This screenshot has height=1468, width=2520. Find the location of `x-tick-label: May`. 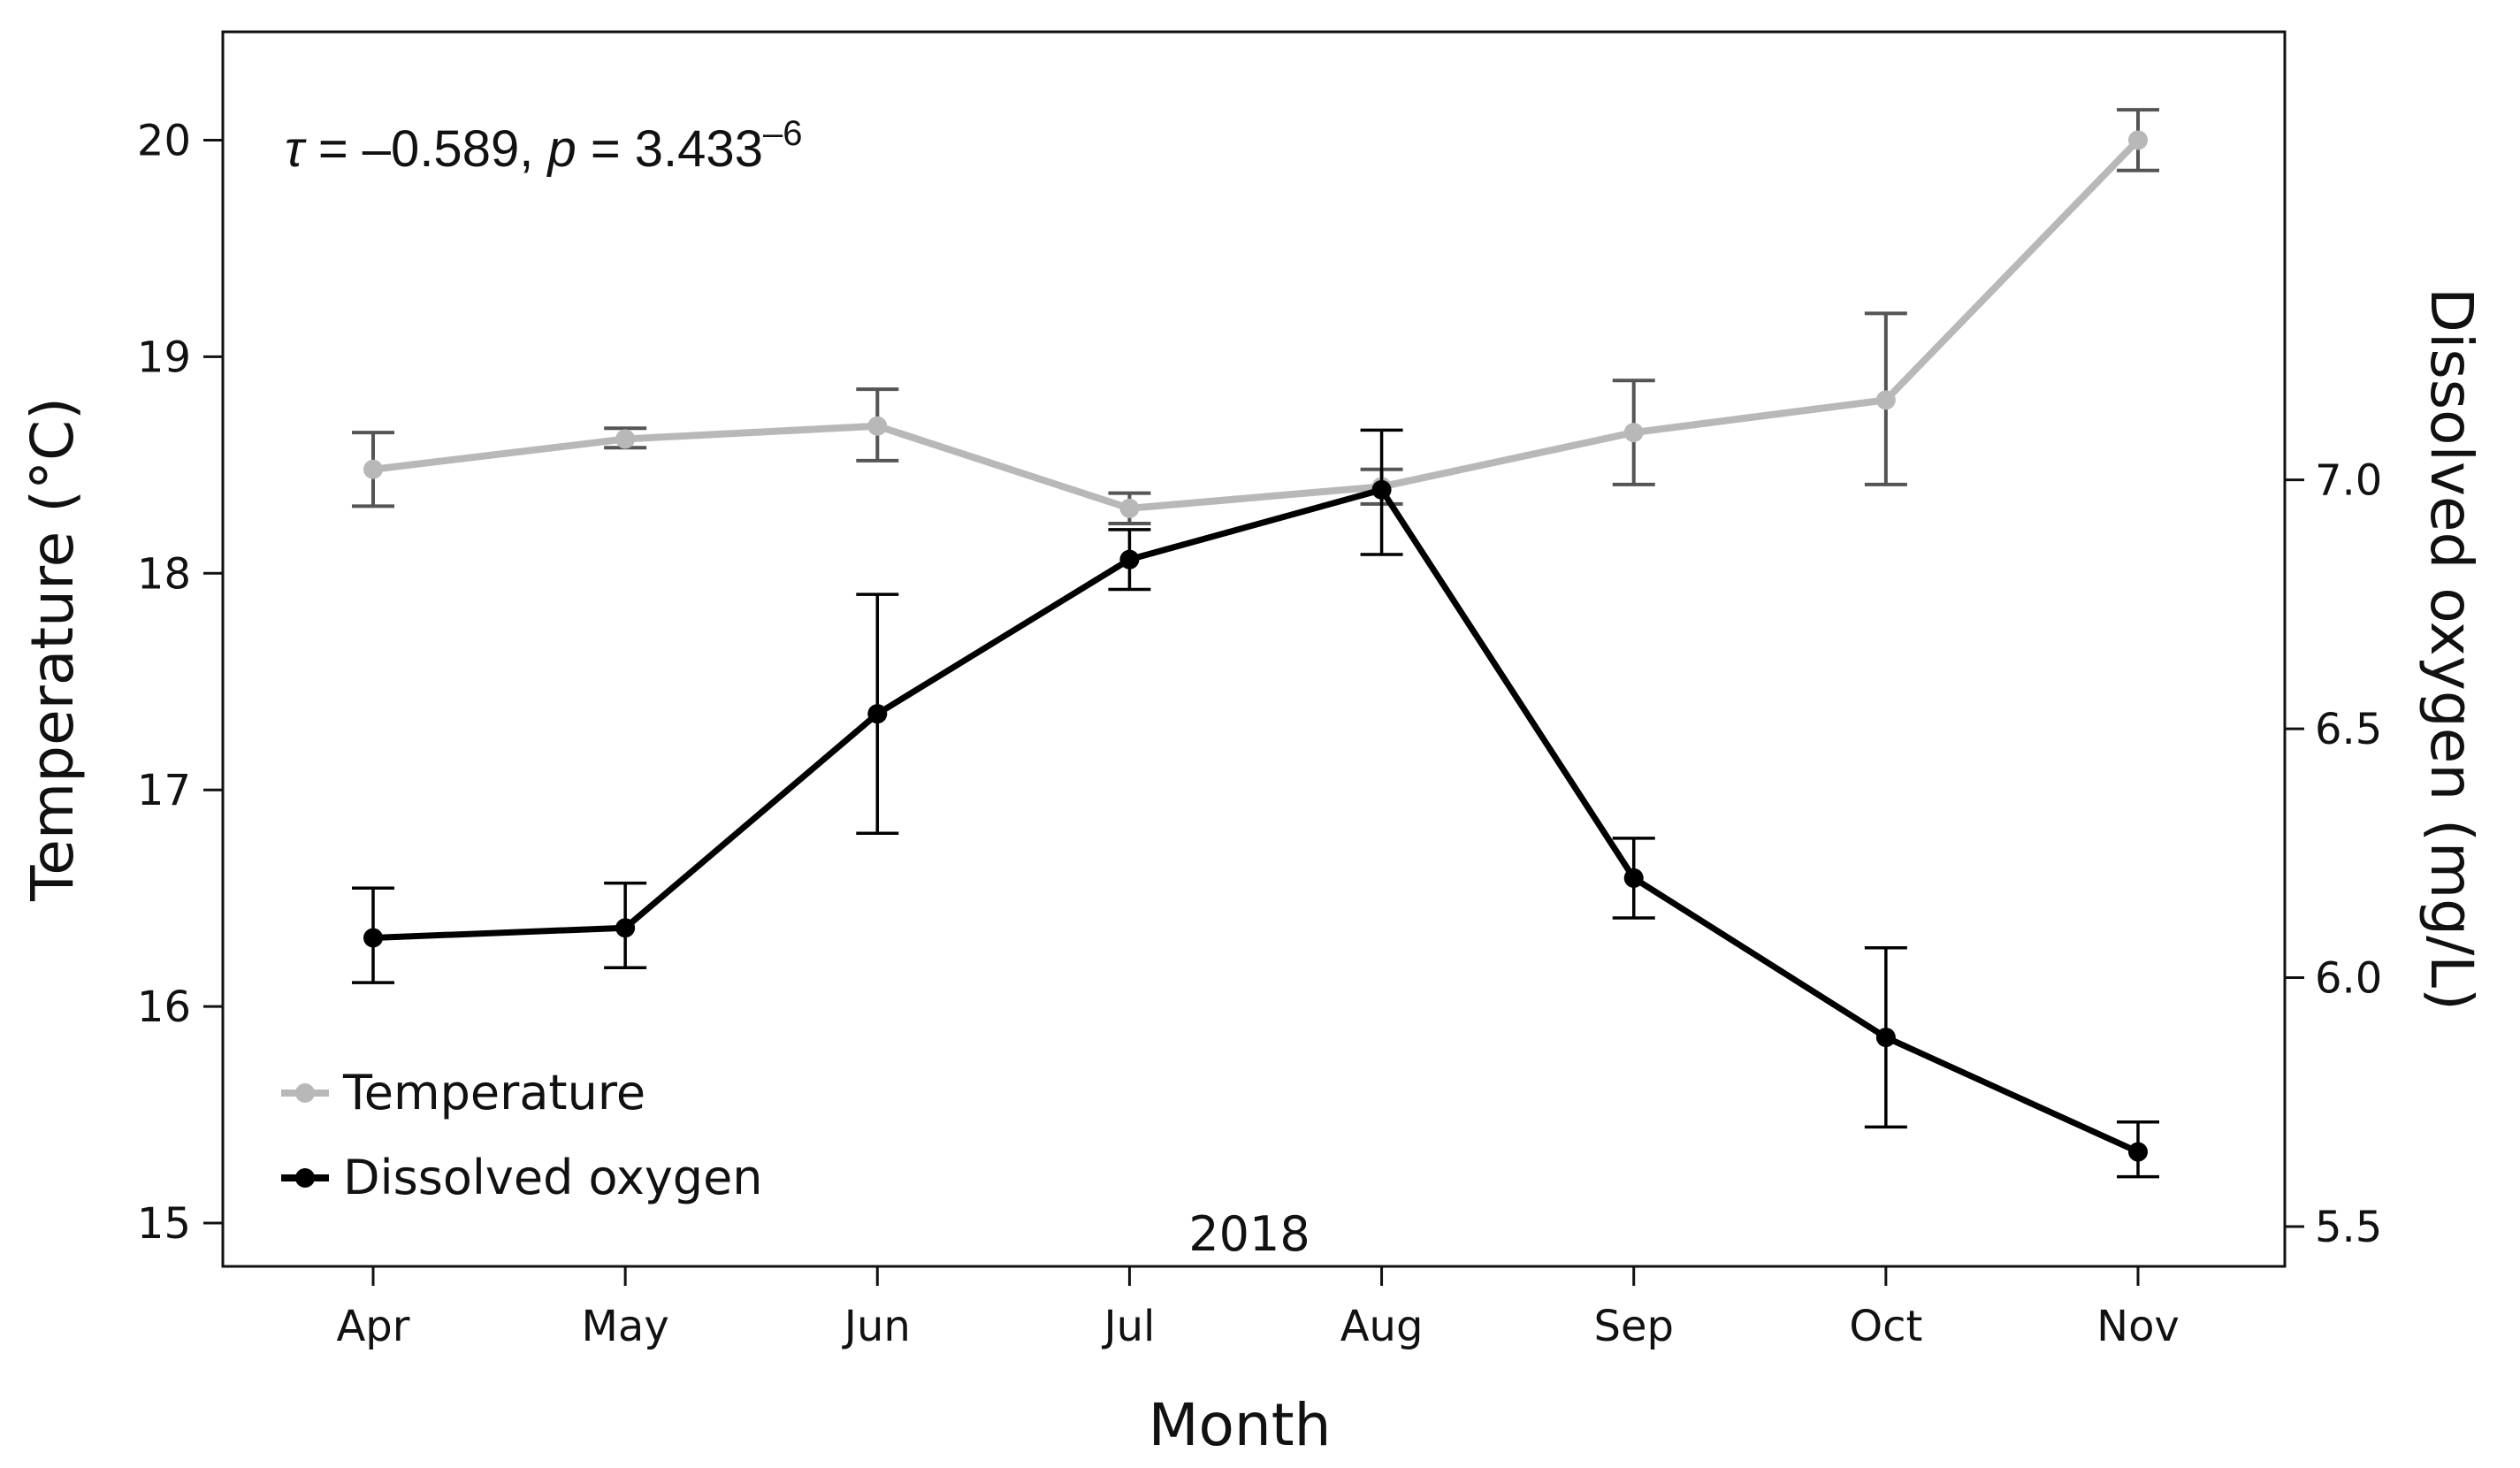

x-tick-label: May is located at coordinates (625, 1326).